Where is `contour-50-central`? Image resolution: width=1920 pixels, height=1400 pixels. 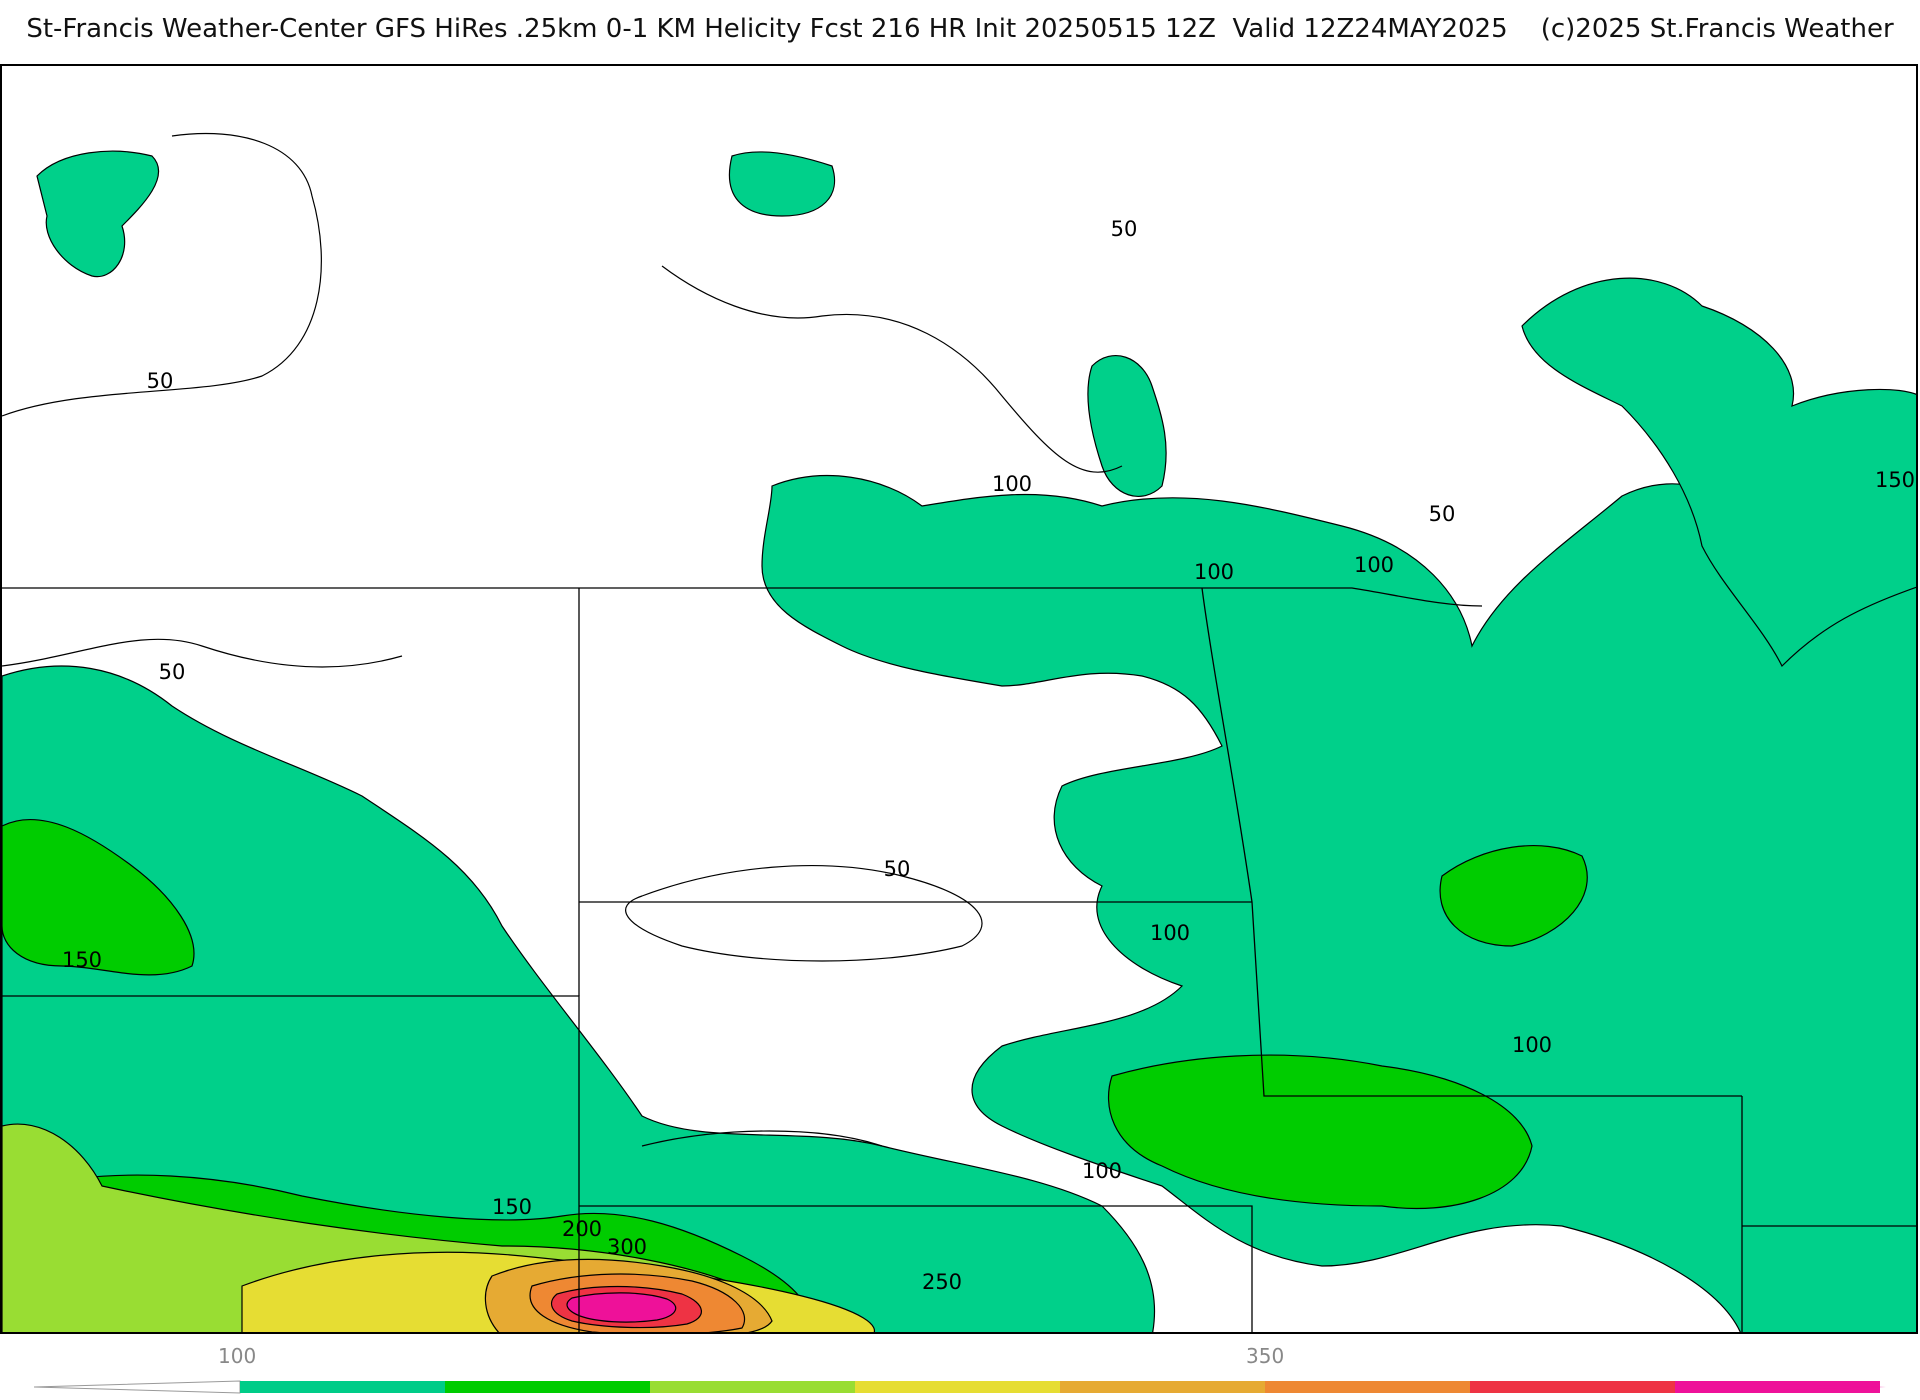 contour-50-central is located at coordinates (804, 913).